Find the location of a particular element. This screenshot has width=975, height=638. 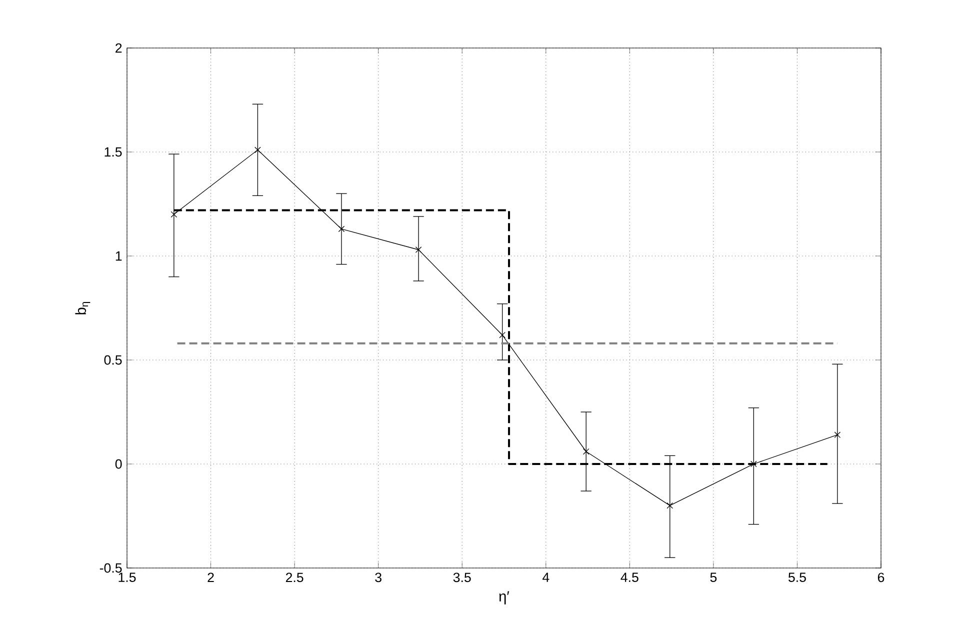

x-tick-label: 5 is located at coordinates (713, 577).